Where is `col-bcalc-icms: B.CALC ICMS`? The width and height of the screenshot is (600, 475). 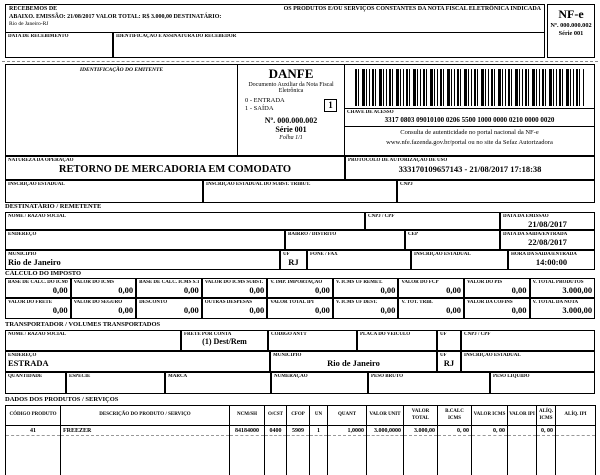
col-bcalc-icms: B.CALC ICMS is located at coordinates (454, 415).